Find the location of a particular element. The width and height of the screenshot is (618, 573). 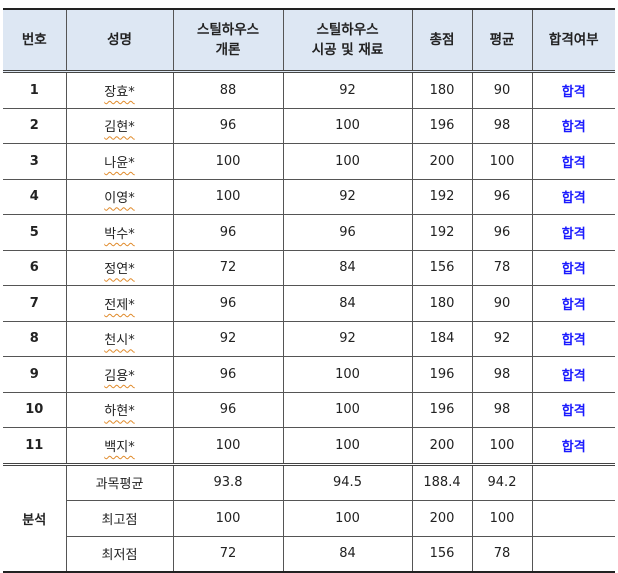

student-name: 하현* is located at coordinates (119, 412).